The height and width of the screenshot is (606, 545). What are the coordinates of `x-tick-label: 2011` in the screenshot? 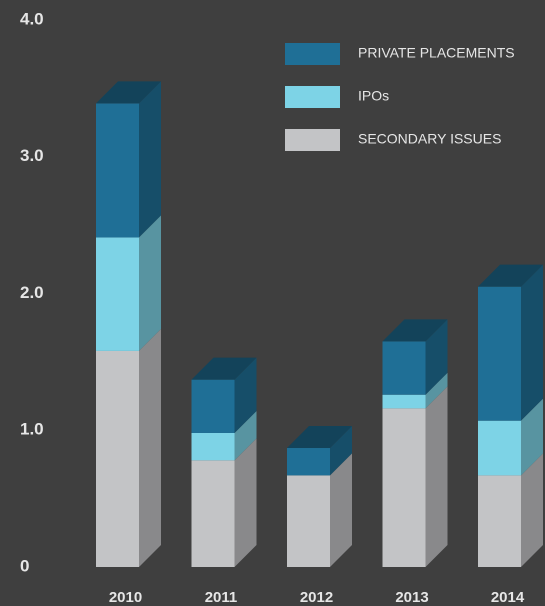 It's located at (221, 597).